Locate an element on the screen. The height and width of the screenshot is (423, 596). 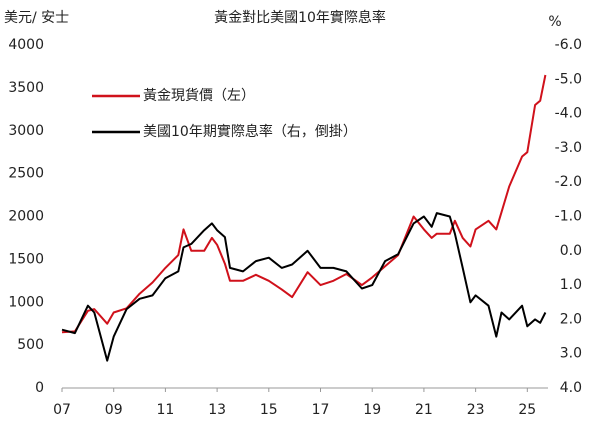
chart-title: 黃金對比美國10年實際息率 is located at coordinates (300, 17).